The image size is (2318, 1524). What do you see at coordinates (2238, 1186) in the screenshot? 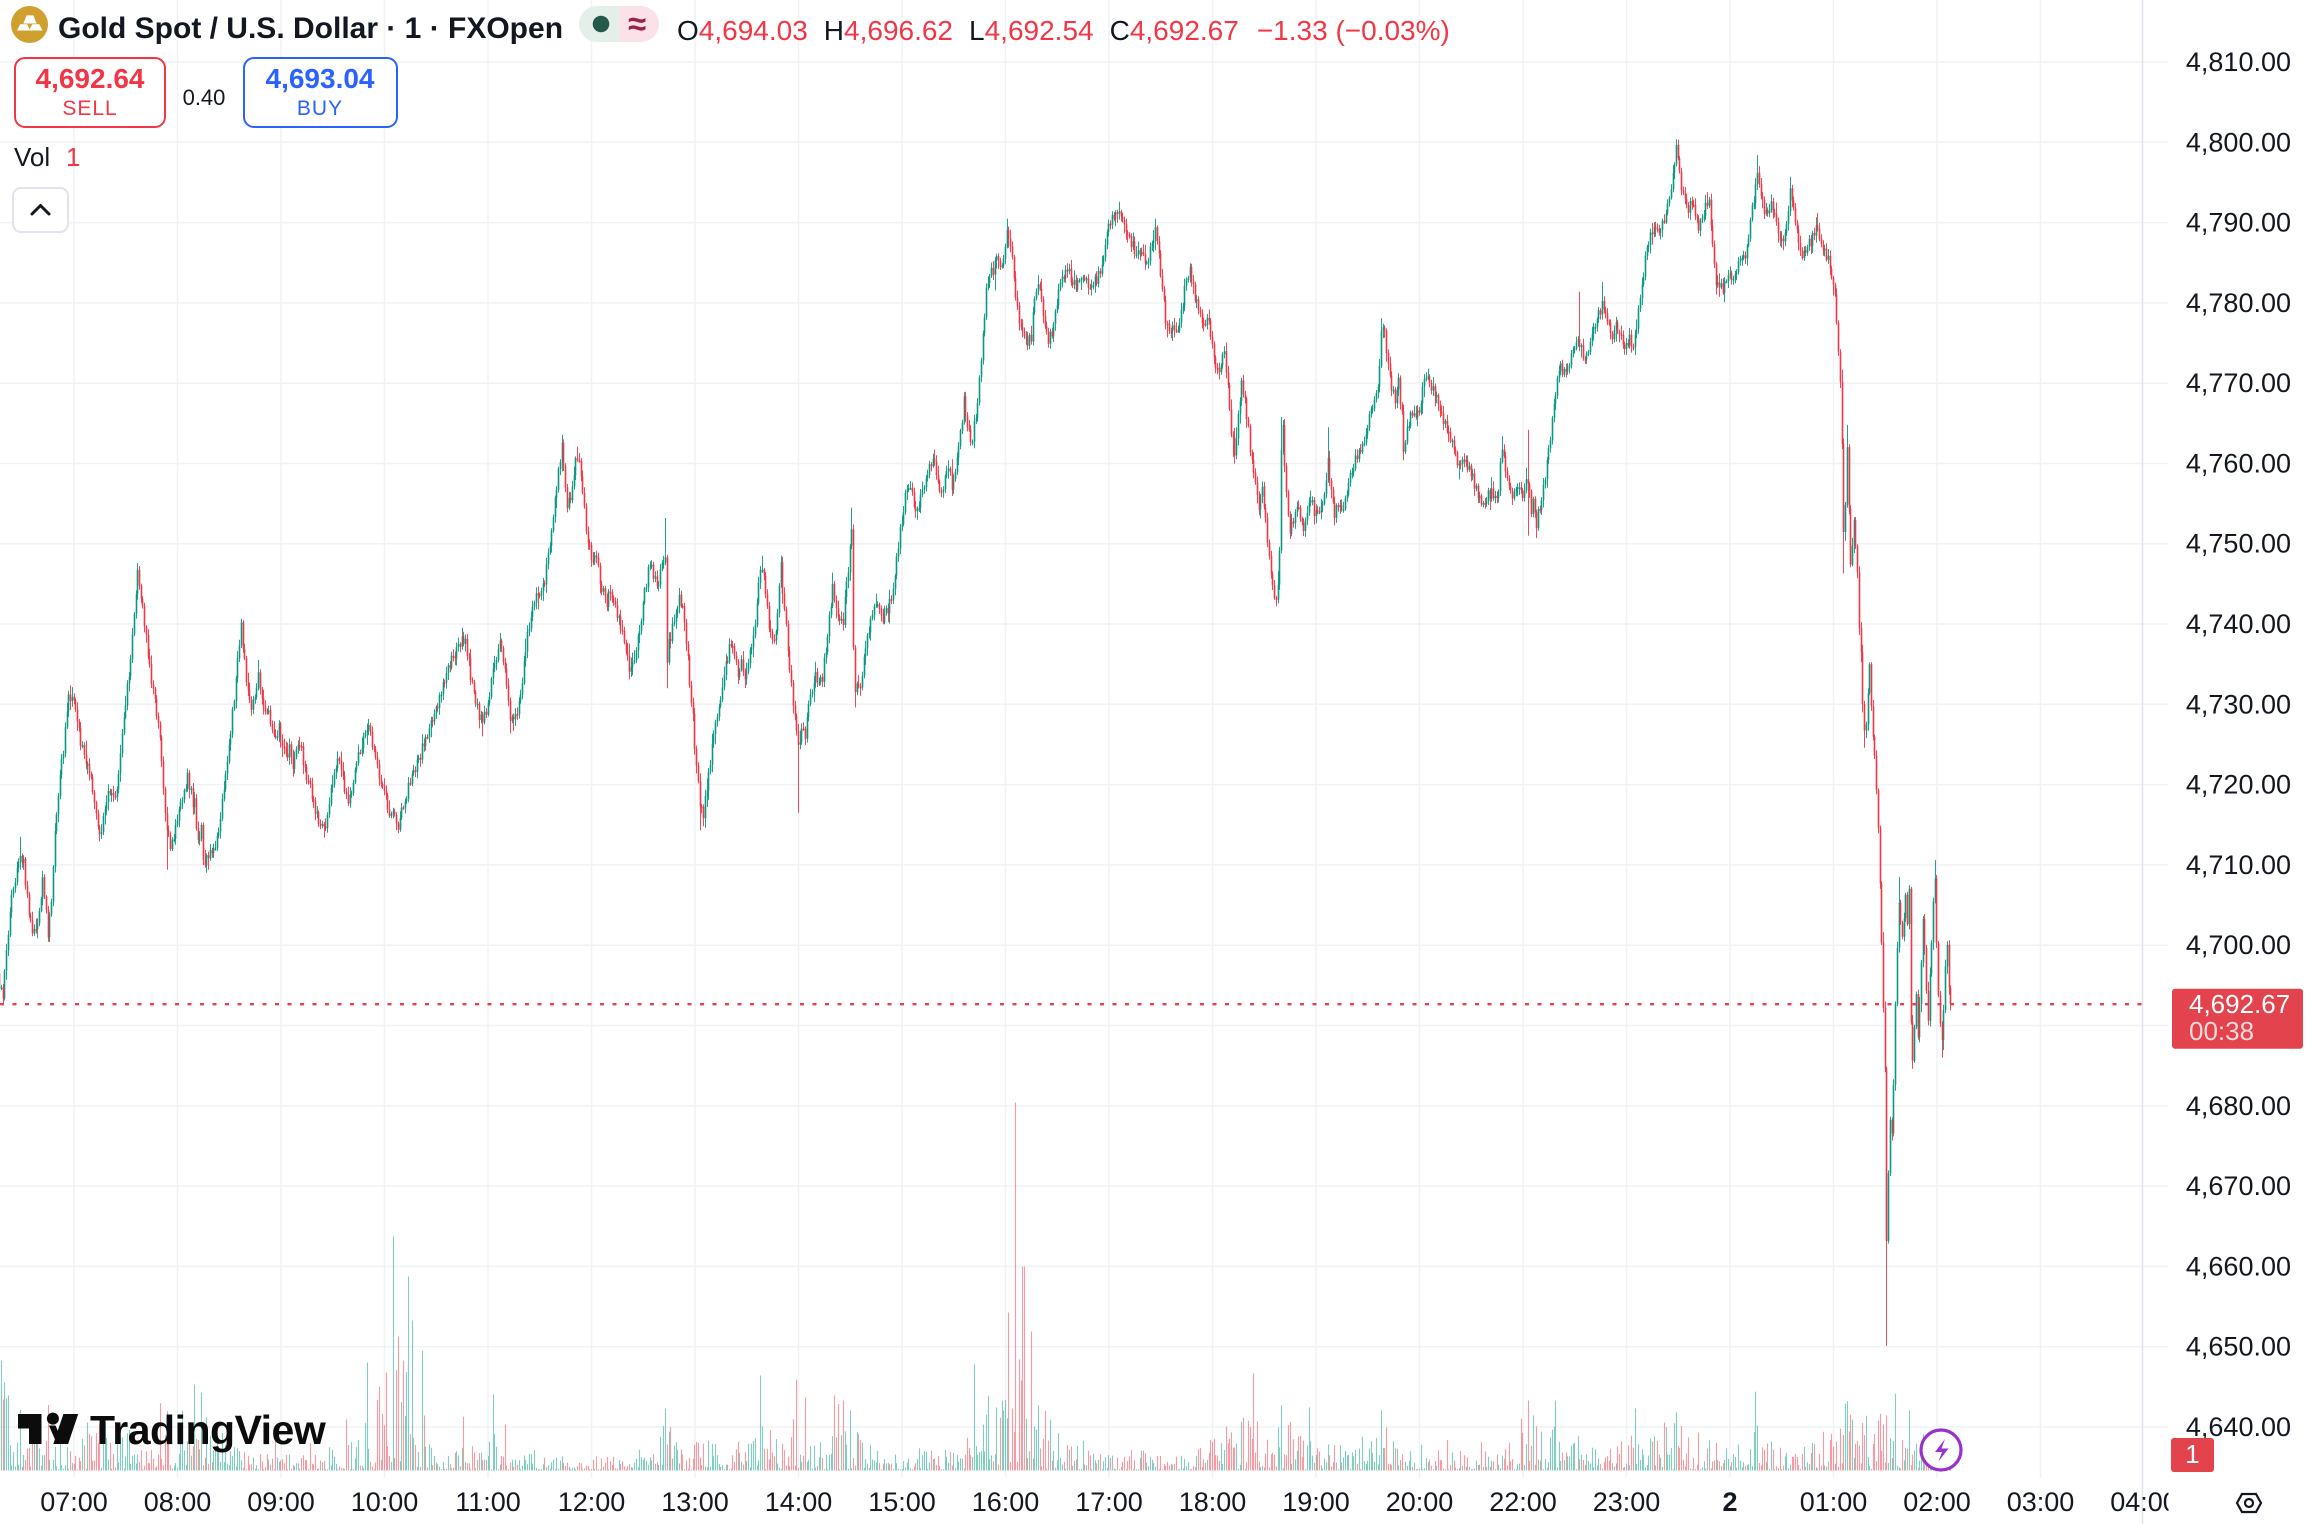
I see `svg-text: 4,670.00` at bounding box center [2238, 1186].